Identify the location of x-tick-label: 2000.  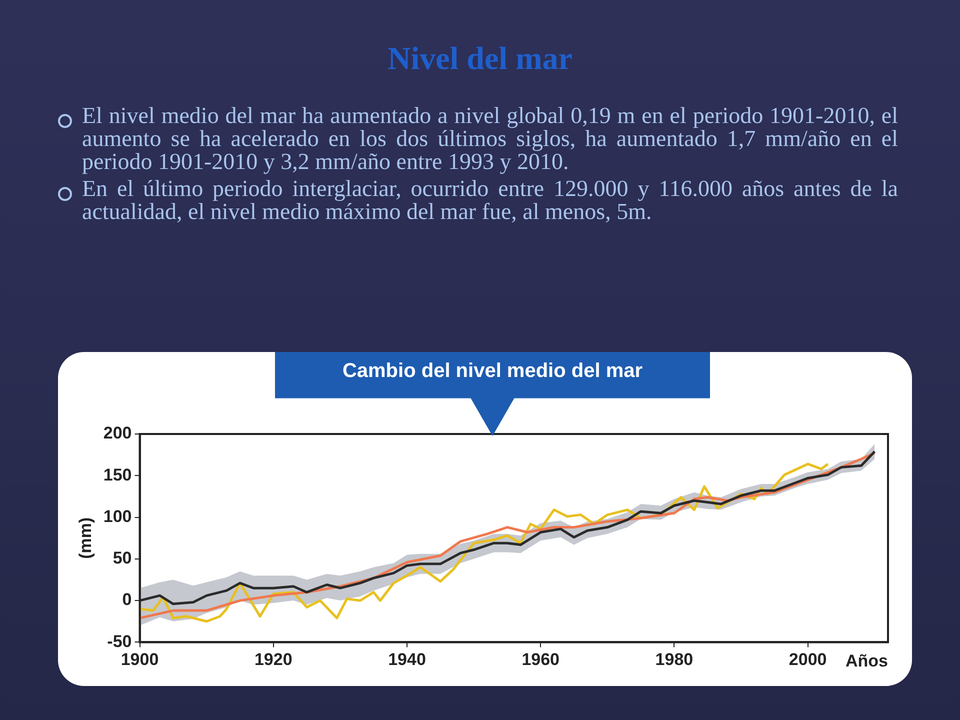
(807, 660).